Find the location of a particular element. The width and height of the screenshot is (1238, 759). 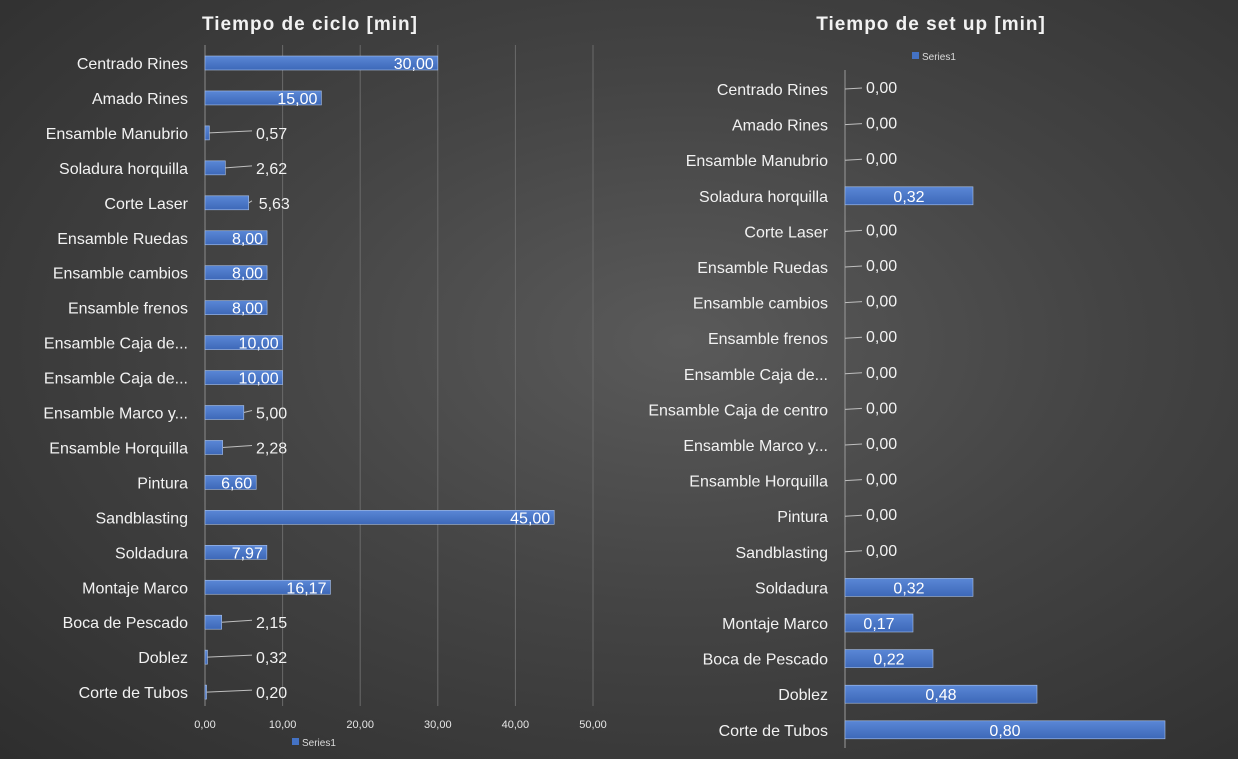

chart-title: Tiempo de set up [min] is located at coordinates (931, 24).